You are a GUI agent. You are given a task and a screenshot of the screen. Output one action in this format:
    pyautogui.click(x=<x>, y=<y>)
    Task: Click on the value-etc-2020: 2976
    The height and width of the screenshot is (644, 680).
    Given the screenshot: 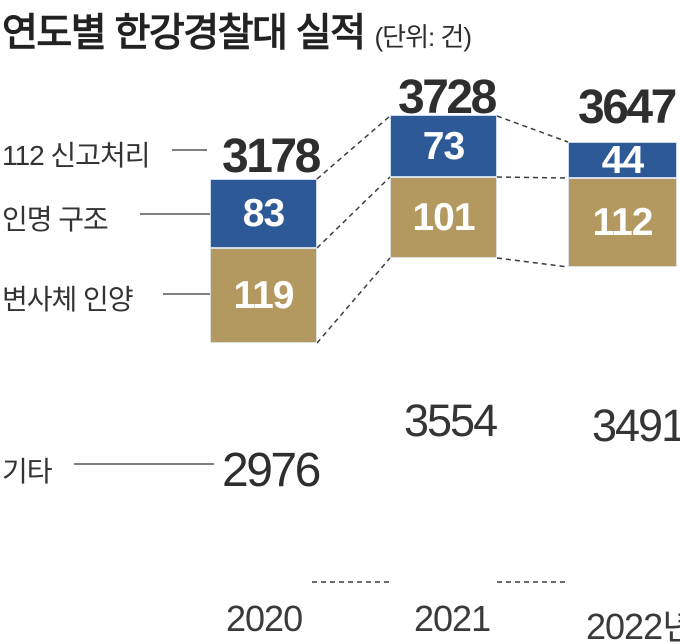 What is the action you would take?
    pyautogui.click(x=271, y=470)
    